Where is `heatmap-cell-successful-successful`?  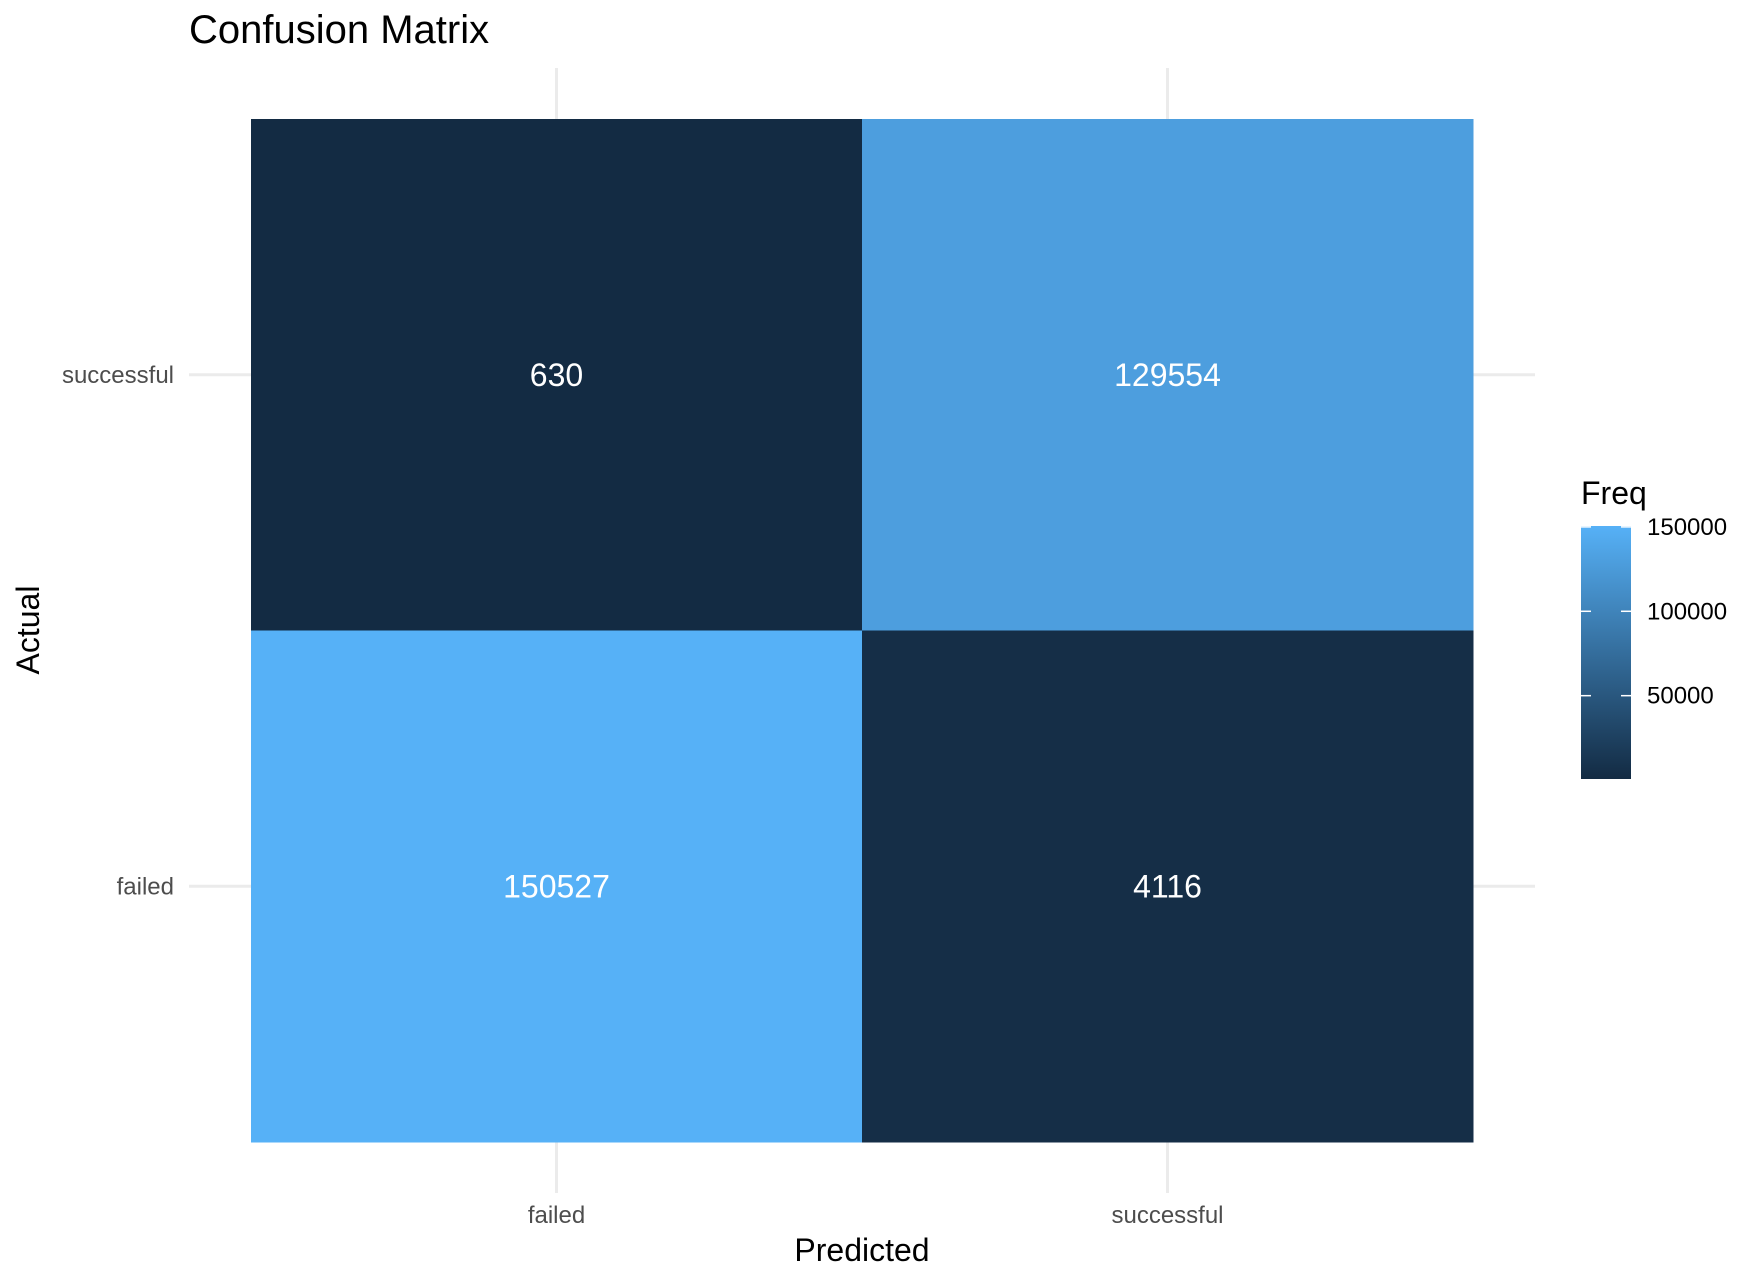
heatmap-cell-successful-successful is located at coordinates (1168, 375).